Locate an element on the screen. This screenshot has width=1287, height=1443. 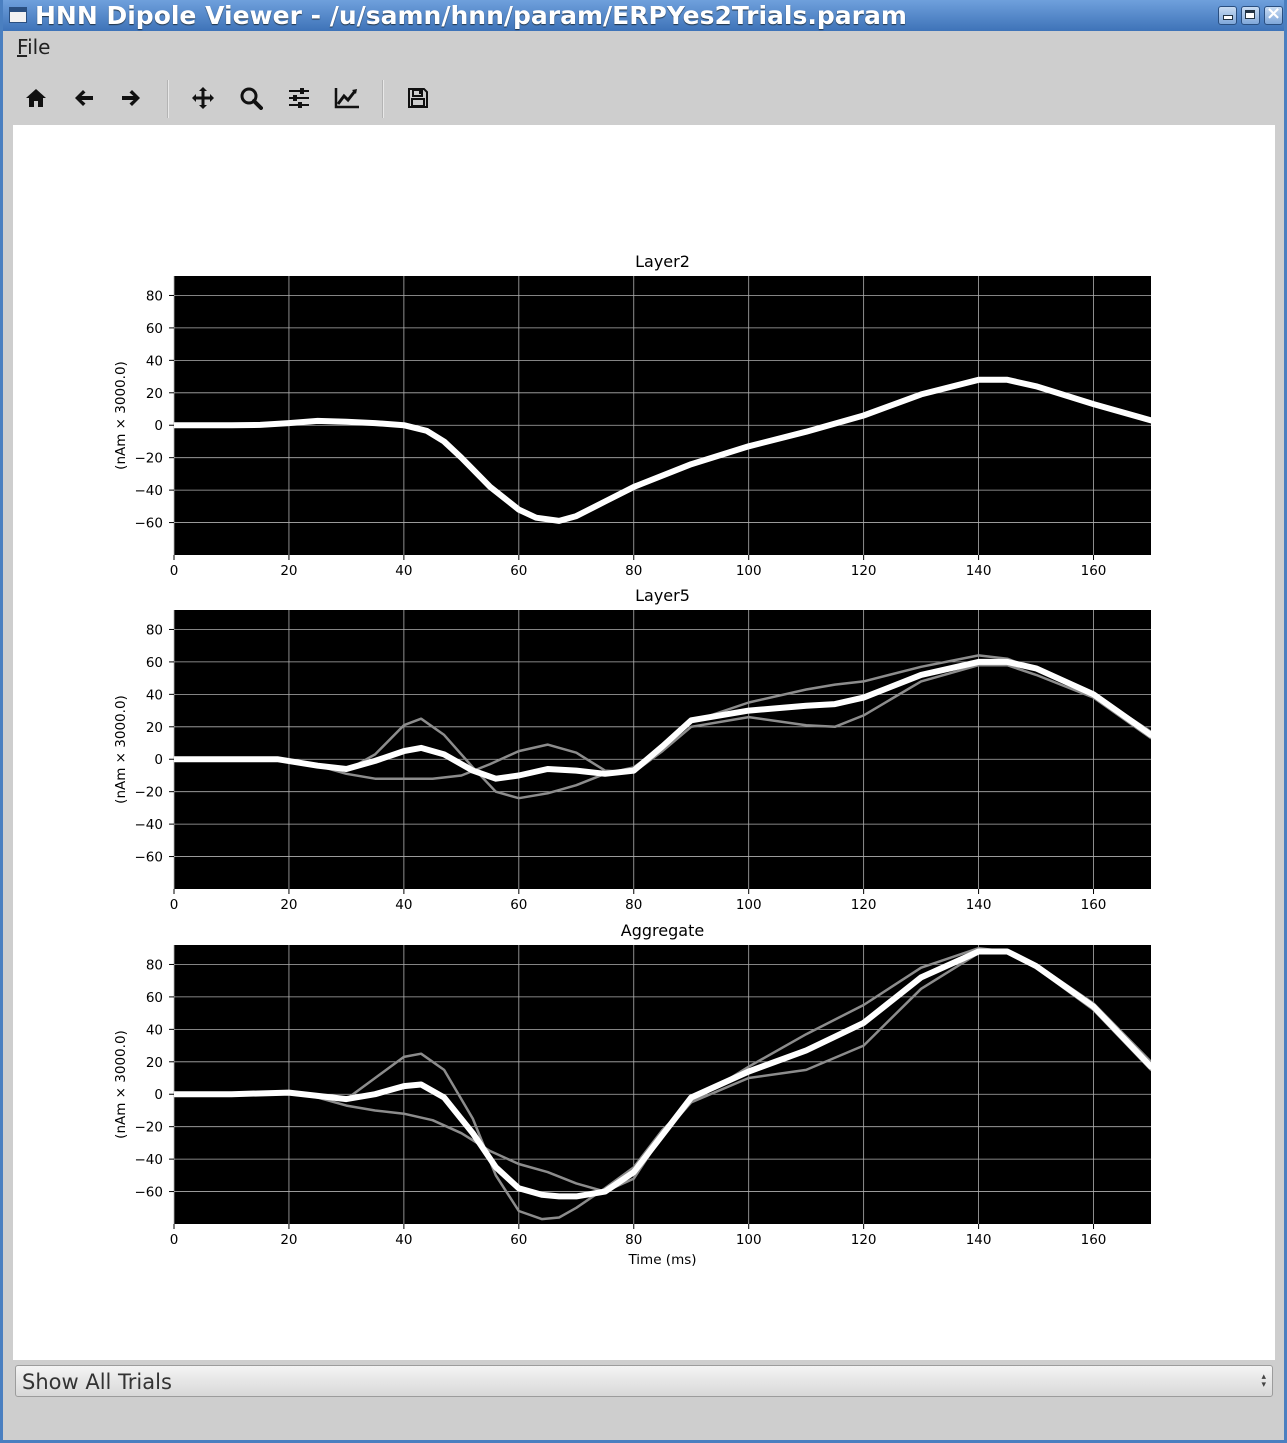
menu-file: File is located at coordinates (33, 47).